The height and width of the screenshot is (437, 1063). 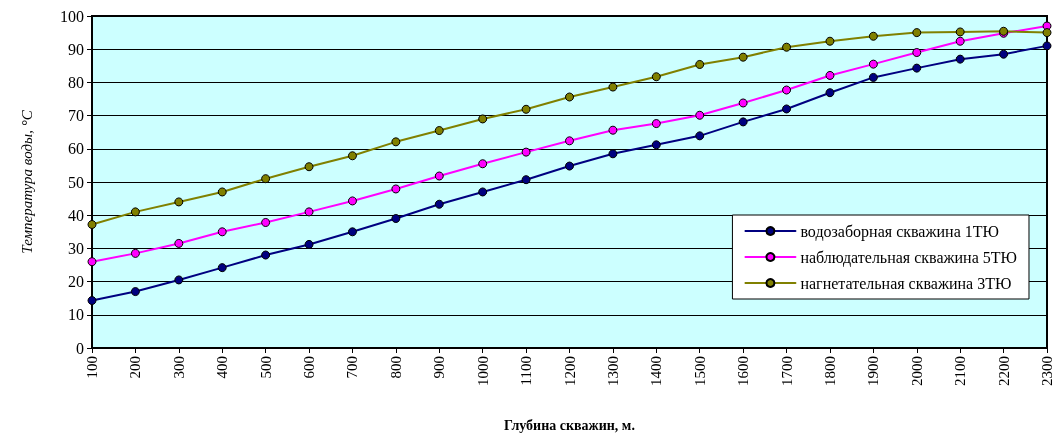 I want to click on legend-label: наблюдательная скважина 5ТЮ, so click(x=908, y=257).